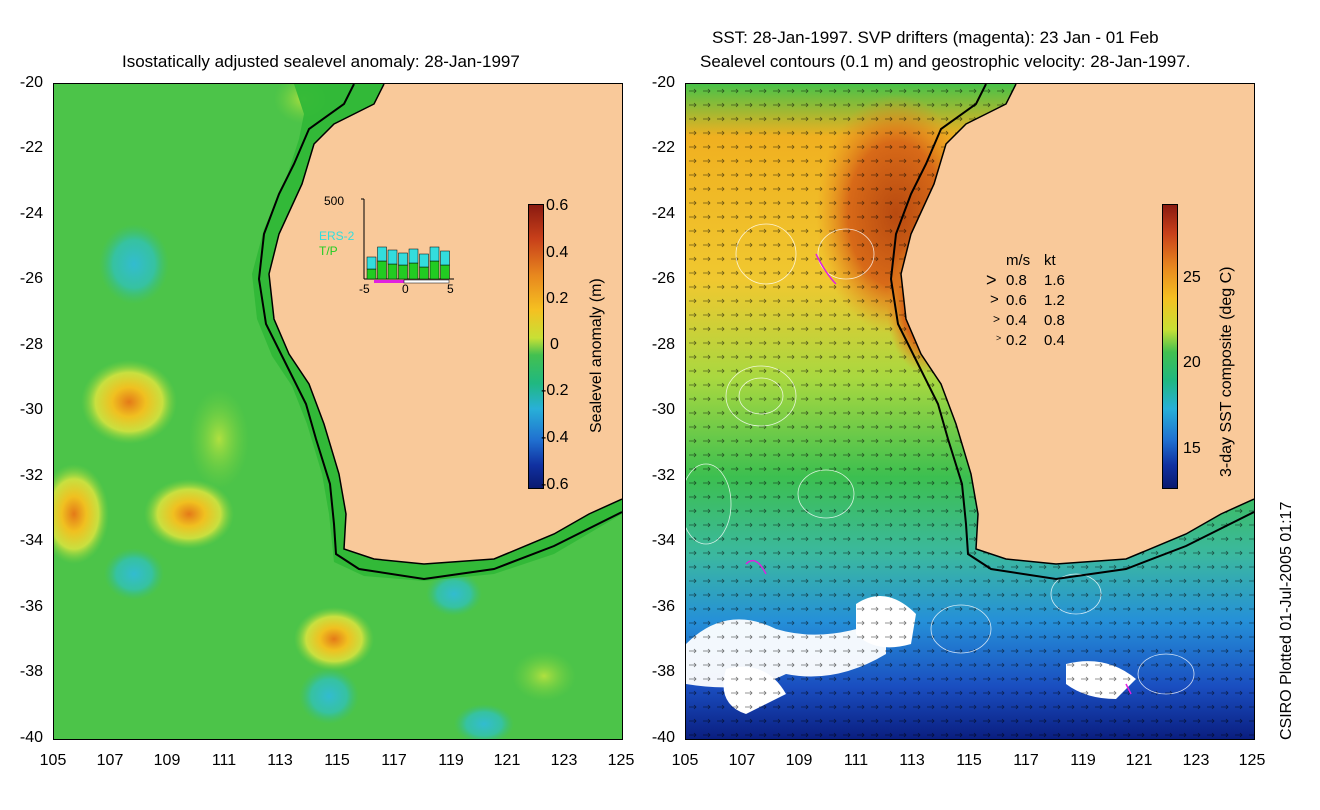 This screenshot has width=1320, height=810. Describe the element at coordinates (31, 671) in the screenshot. I see `left-ytick: -38` at that location.